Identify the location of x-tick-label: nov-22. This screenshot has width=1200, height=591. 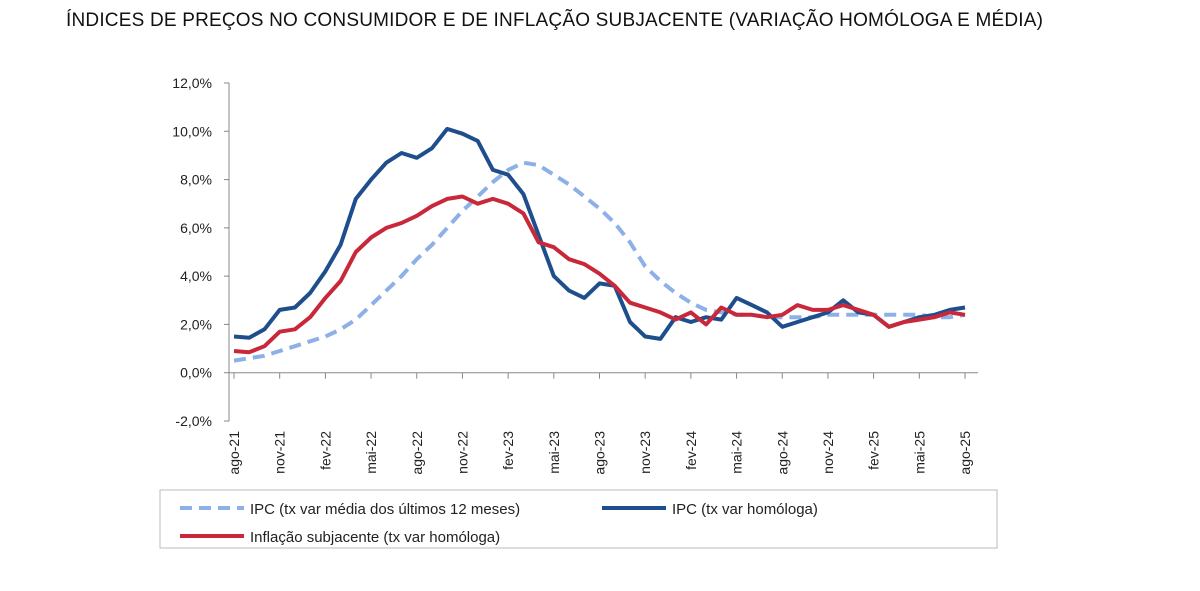
(462, 452).